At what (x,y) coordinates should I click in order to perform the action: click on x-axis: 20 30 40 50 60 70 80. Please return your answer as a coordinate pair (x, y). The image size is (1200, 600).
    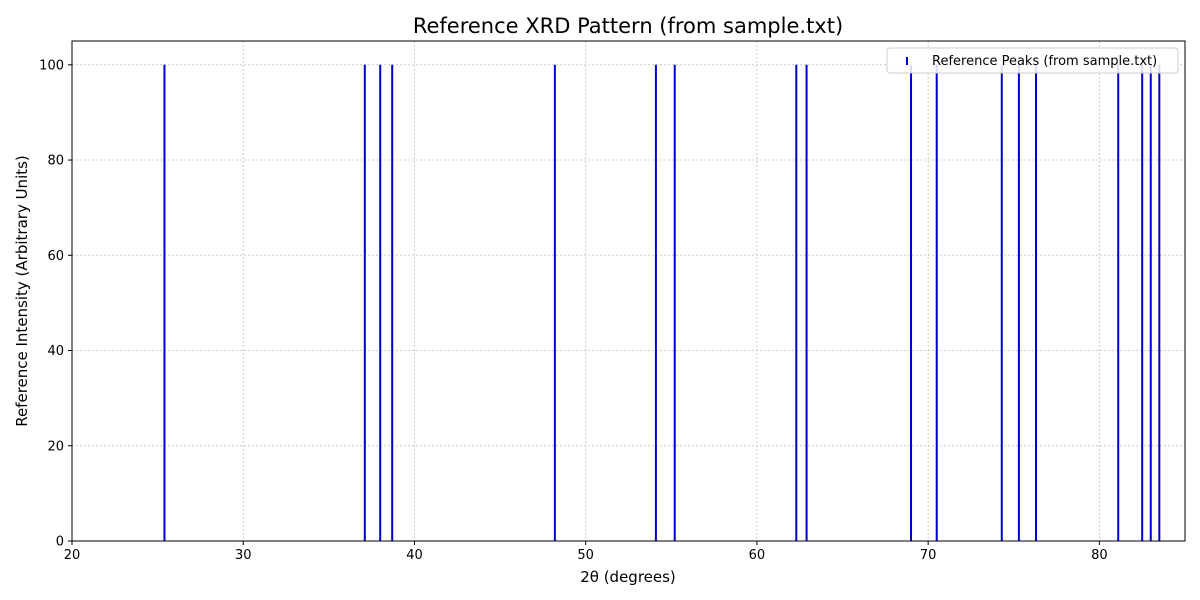
    Looking at the image, I should click on (586, 552).